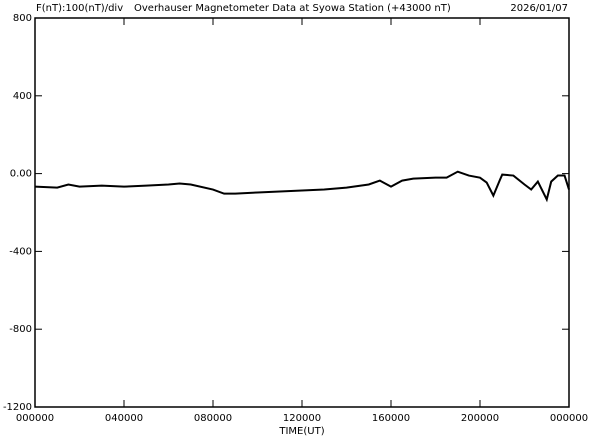 The height and width of the screenshot is (440, 592). I want to click on x-tick-label: 160000, so click(391, 418).